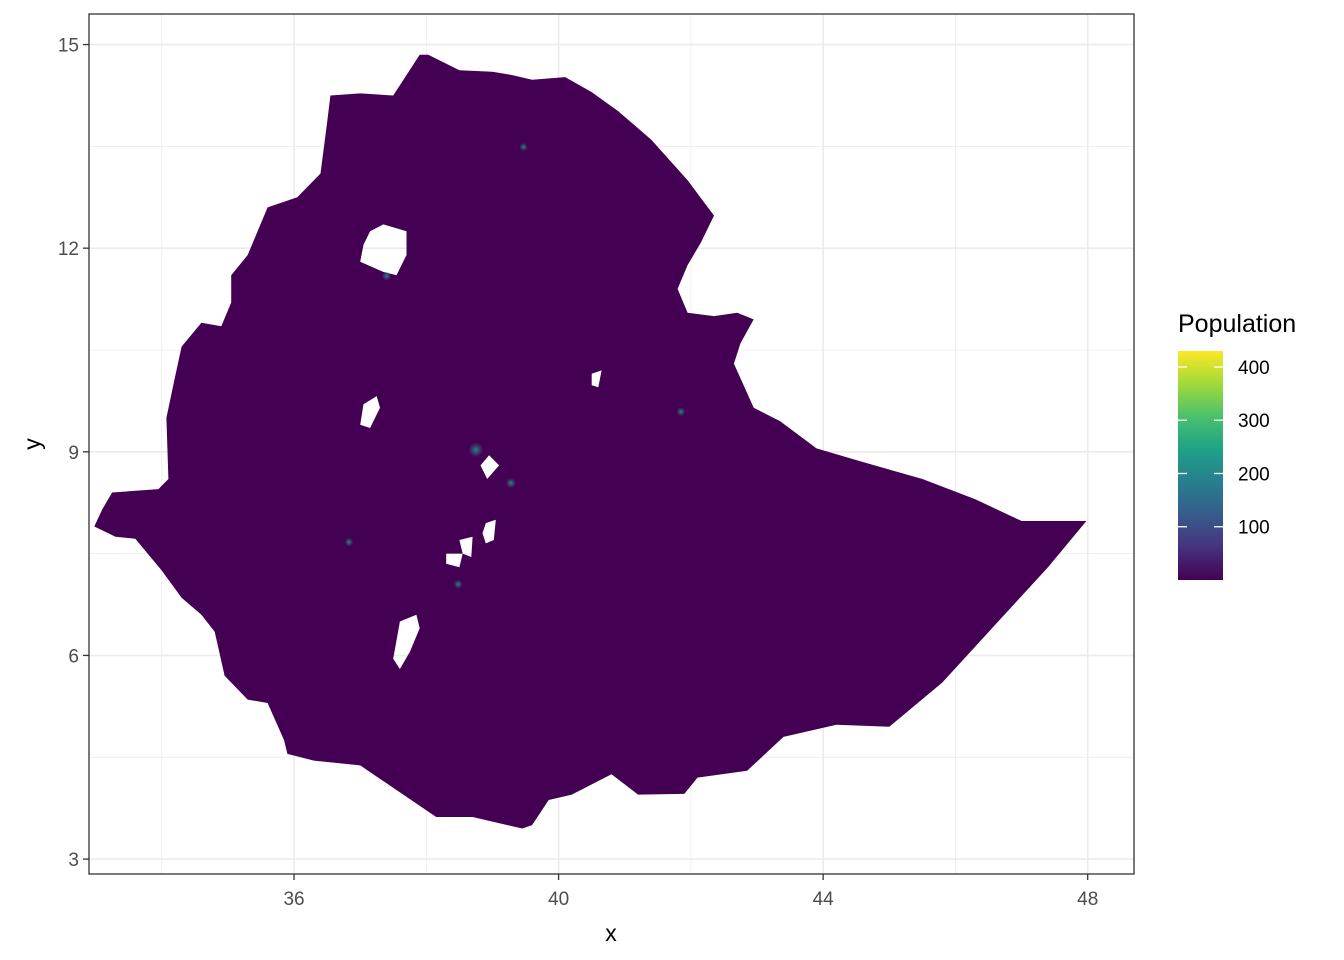 The height and width of the screenshot is (960, 1344). Describe the element at coordinates (515, 365) in the screenshot. I see `hotspot-layer` at that location.